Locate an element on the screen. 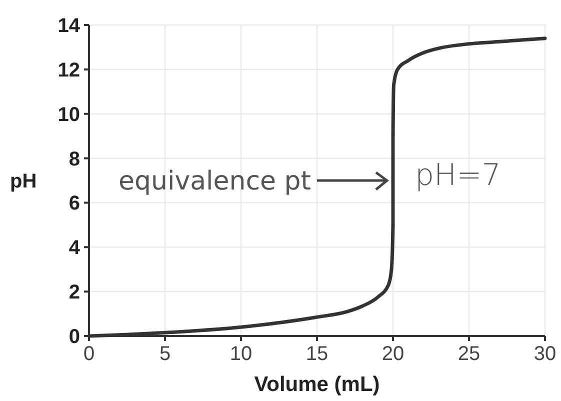 Image resolution: width=561 pixels, height=401 pixels. x-tick-label: 10 is located at coordinates (241, 354).